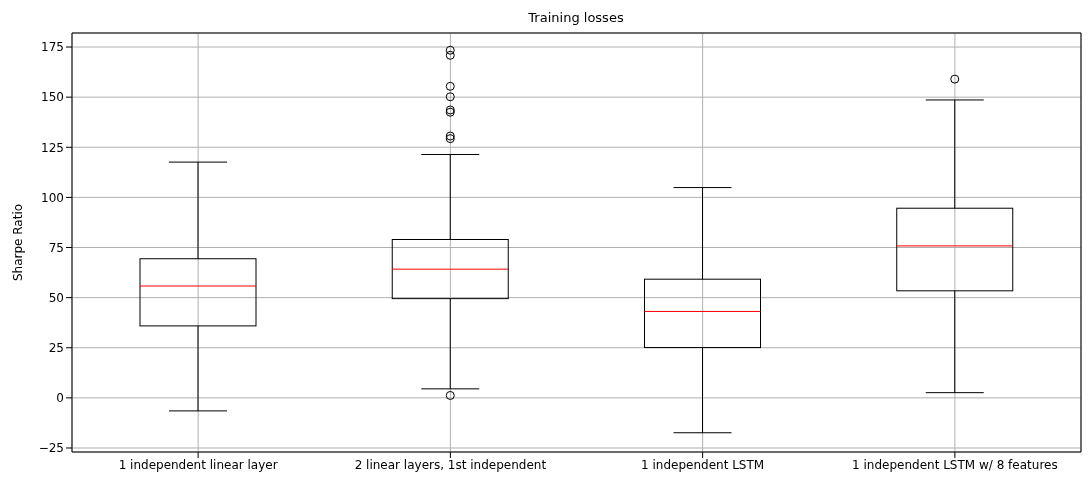 The height and width of the screenshot is (484, 1092). Describe the element at coordinates (18, 242) in the screenshot. I see `y-axis-title: Sharpe Ratio` at that location.